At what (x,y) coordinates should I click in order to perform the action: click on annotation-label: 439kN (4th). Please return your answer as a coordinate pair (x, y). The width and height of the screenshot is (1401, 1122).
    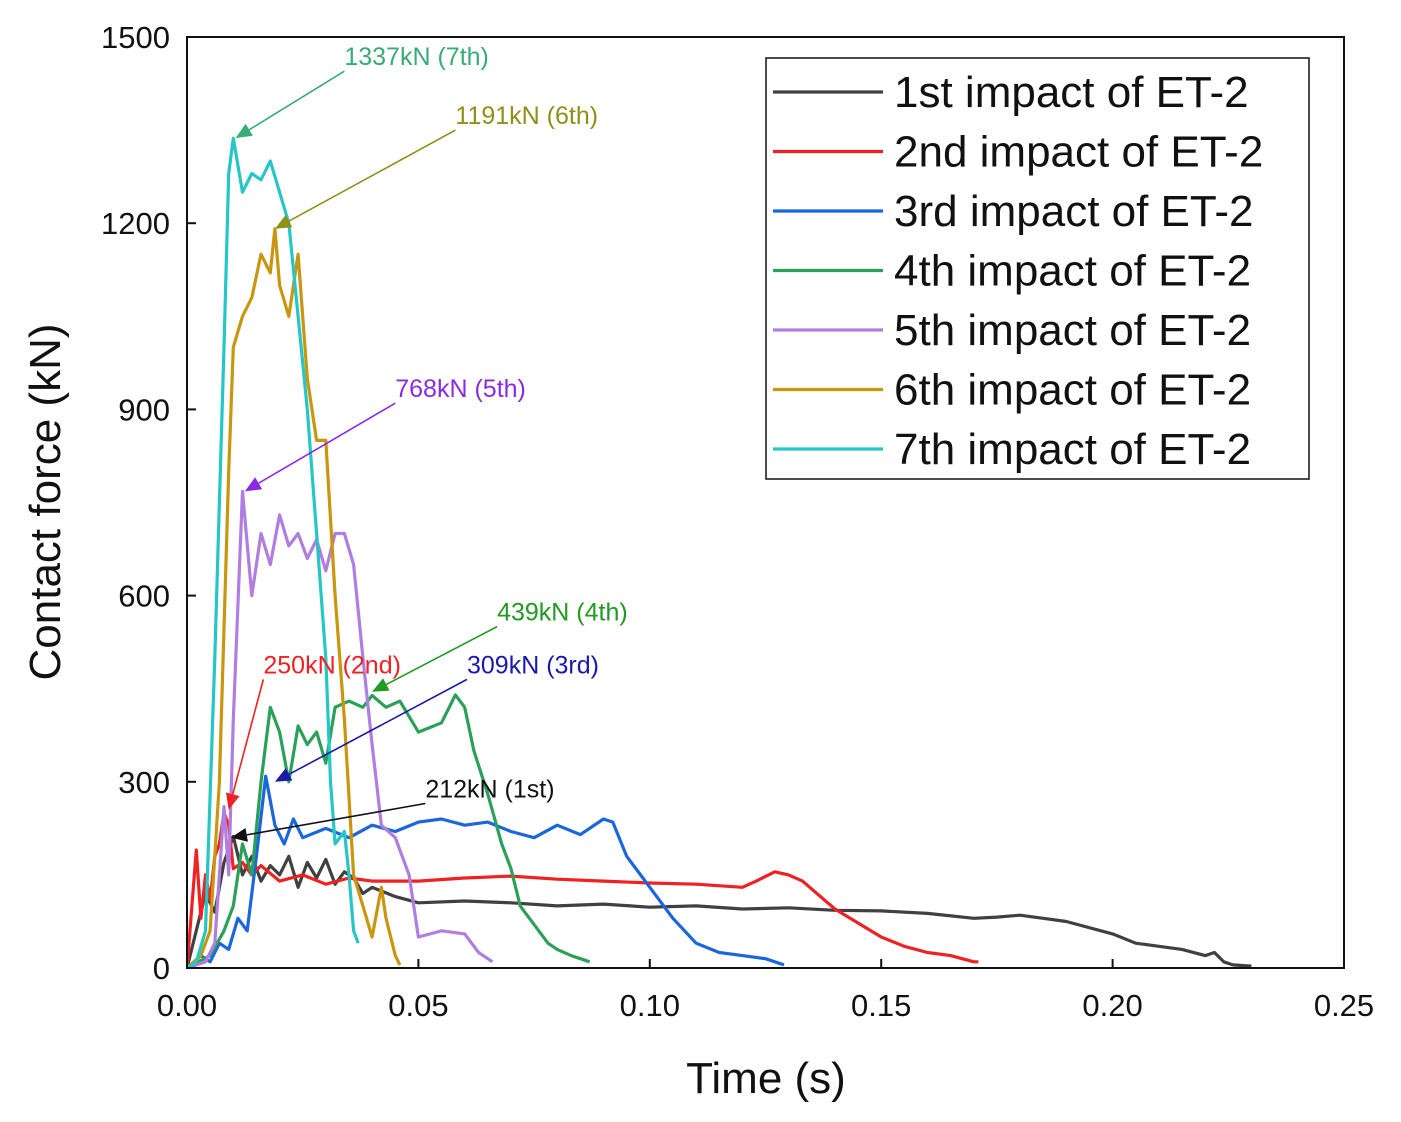
    Looking at the image, I should click on (562, 613).